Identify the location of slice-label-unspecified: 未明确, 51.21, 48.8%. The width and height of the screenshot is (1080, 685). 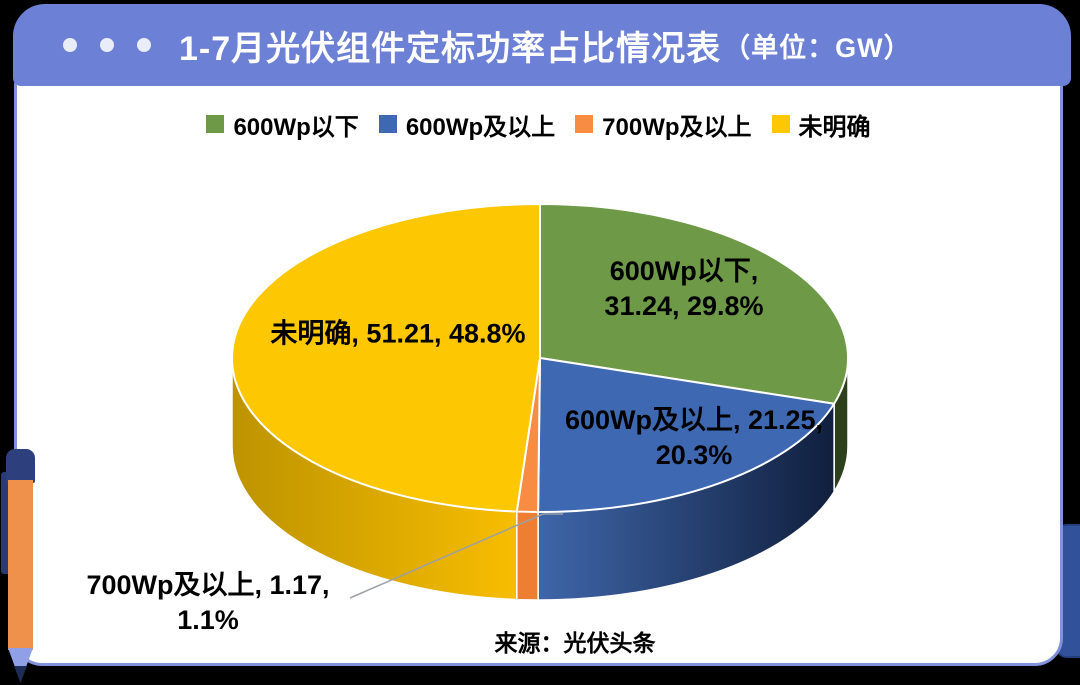
(398, 333).